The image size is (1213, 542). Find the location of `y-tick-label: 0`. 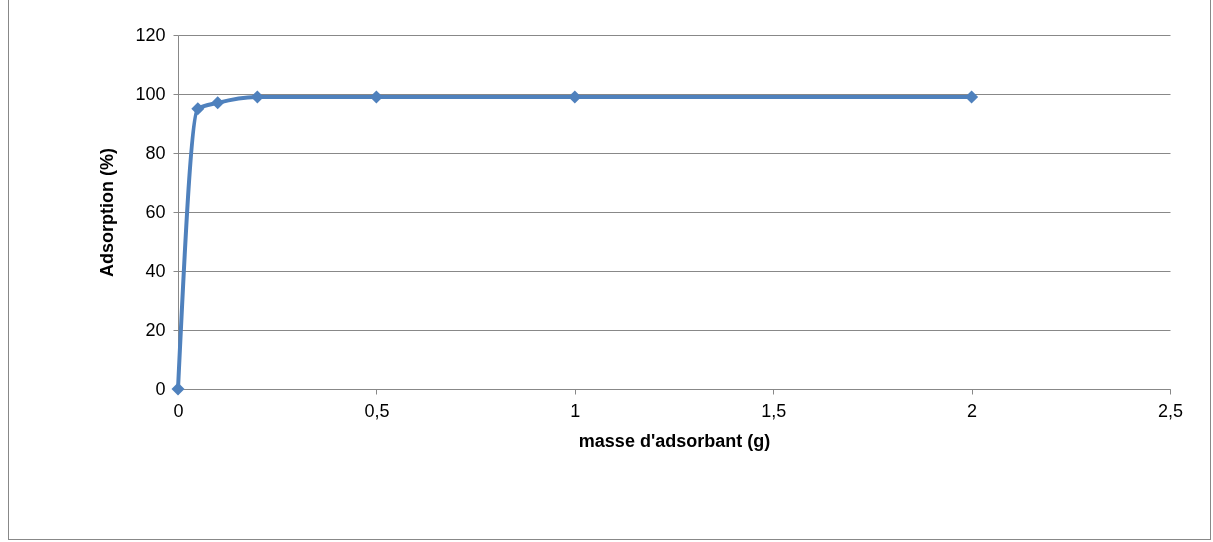

y-tick-label: 0 is located at coordinates (160, 388).